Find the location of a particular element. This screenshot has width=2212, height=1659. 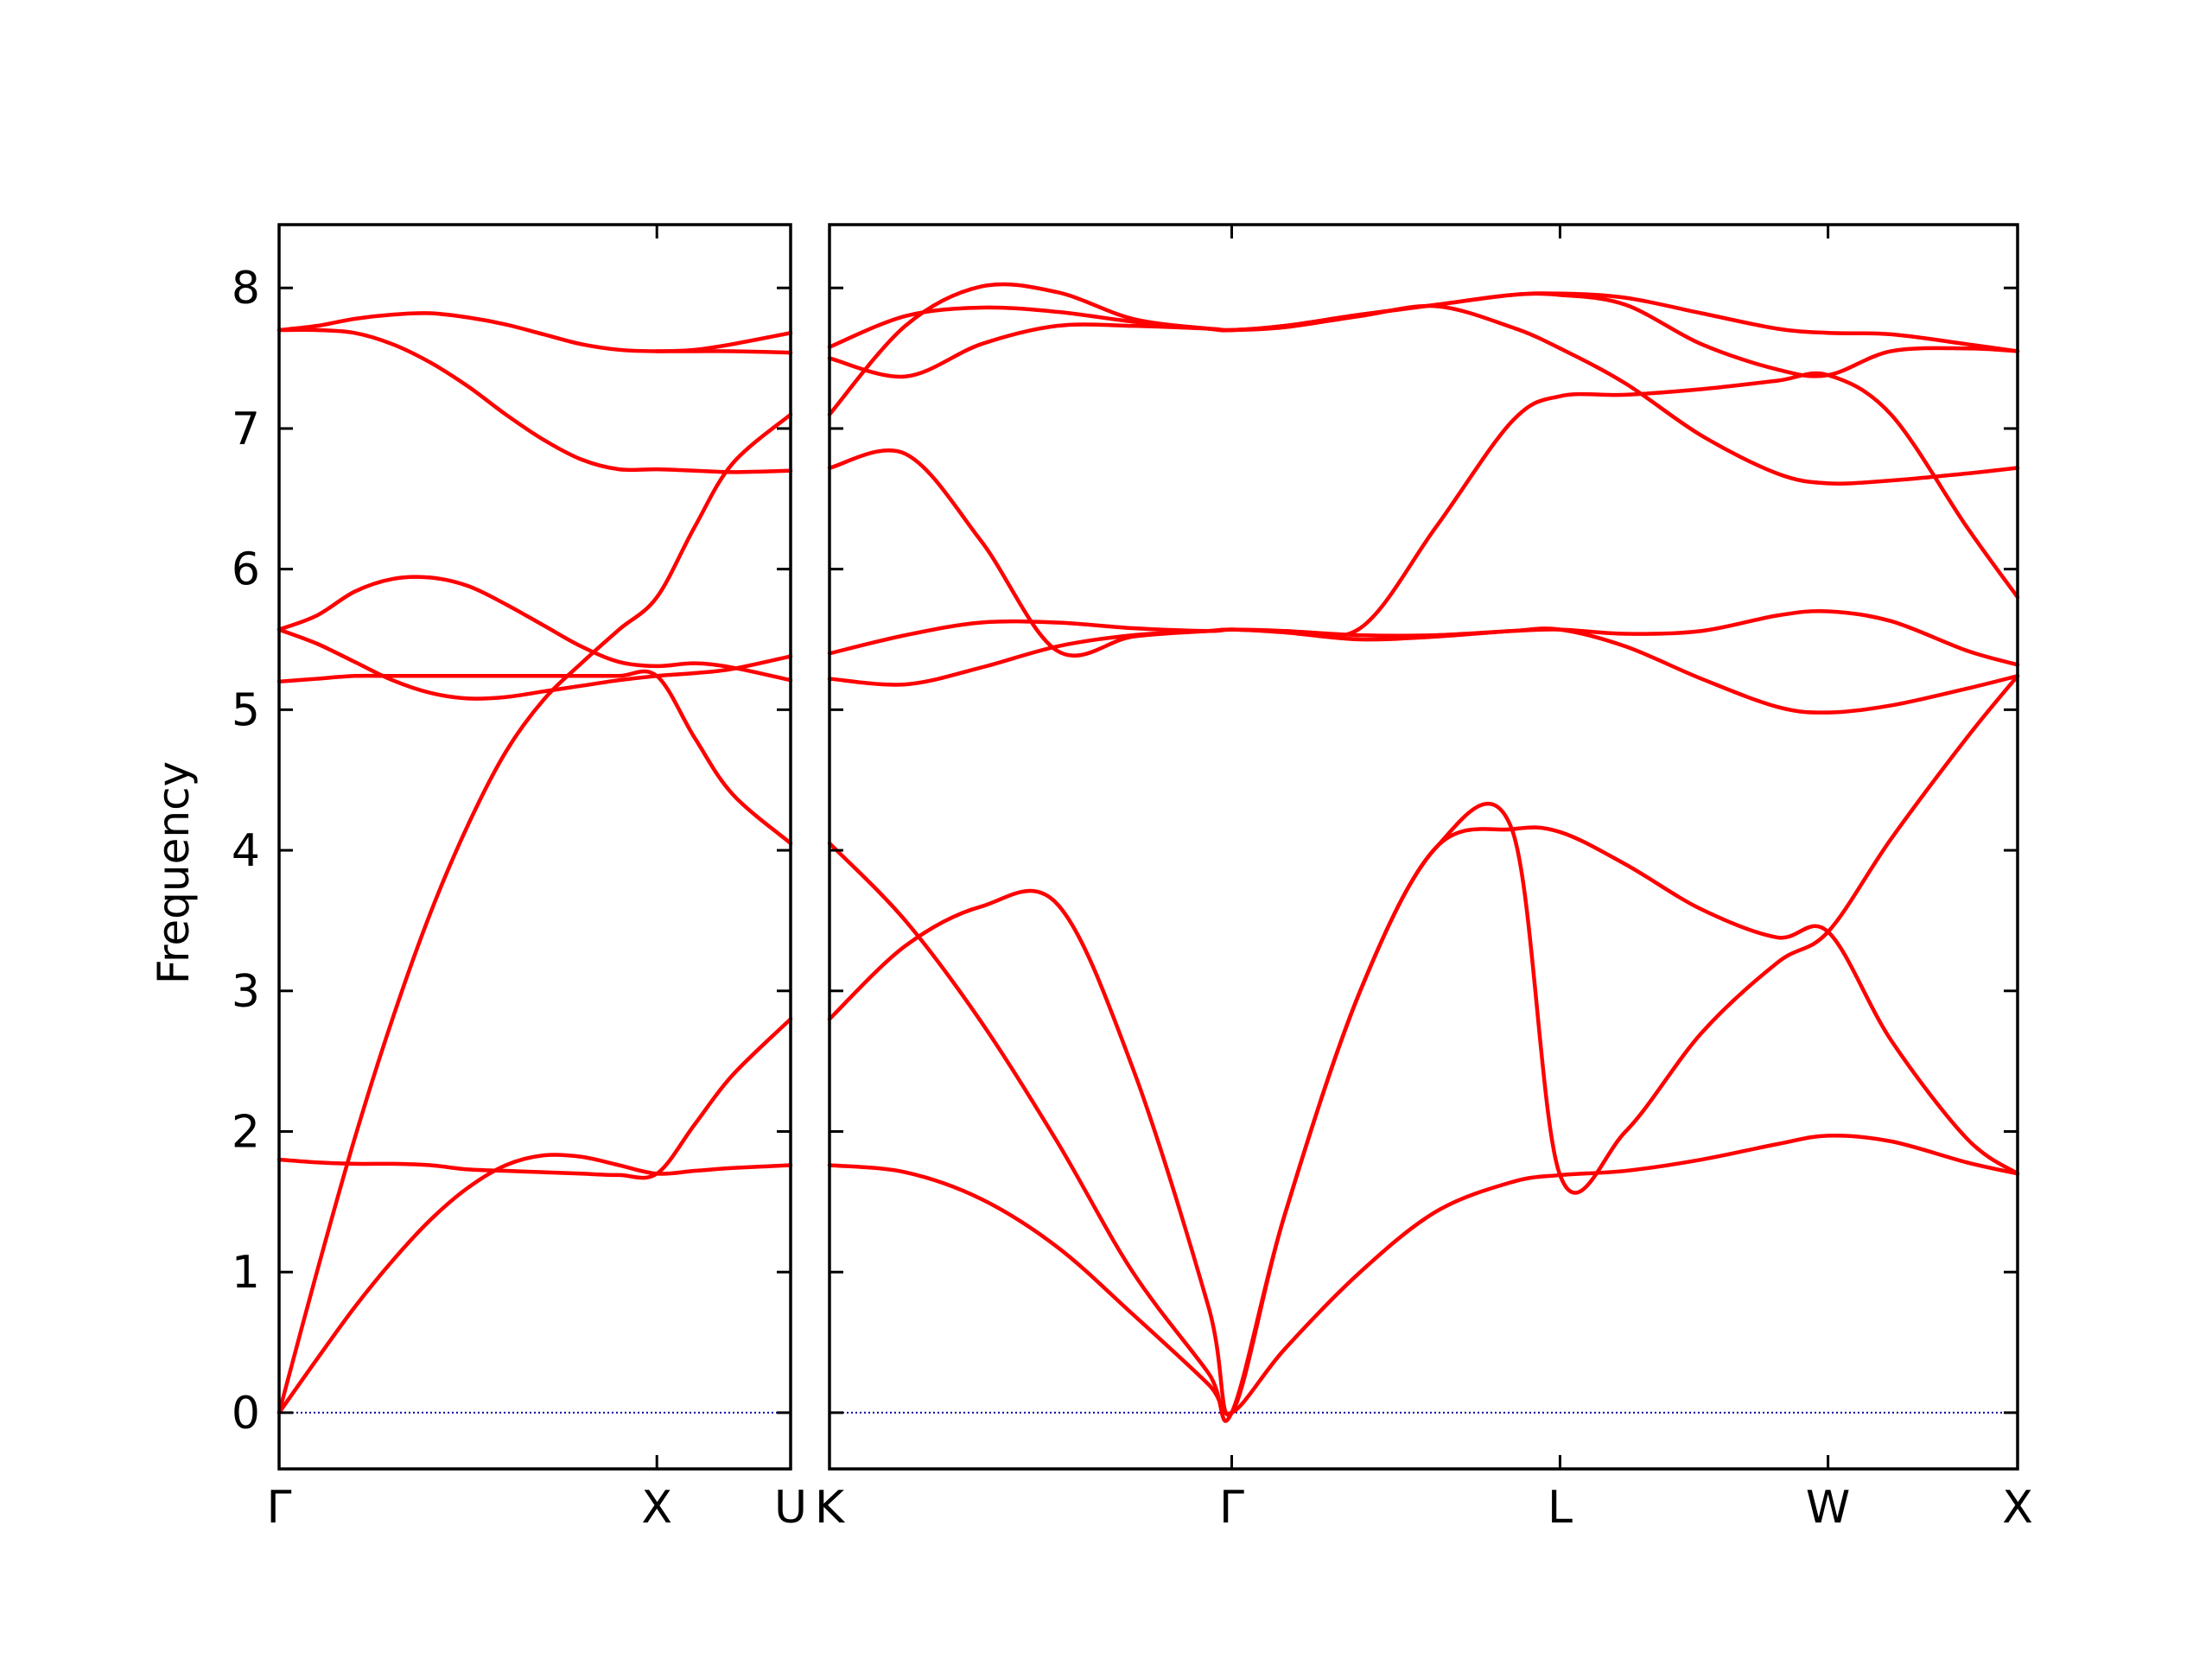

x-tick-label-W: W is located at coordinates (1828, 1508).